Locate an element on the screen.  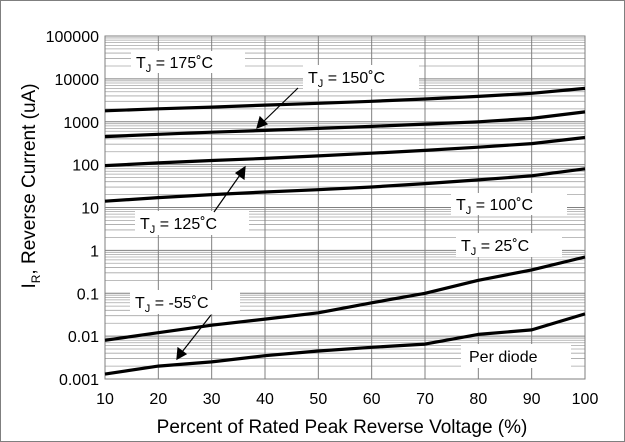
annotation-per-diode-text: Per diode is located at coordinates (503, 357).